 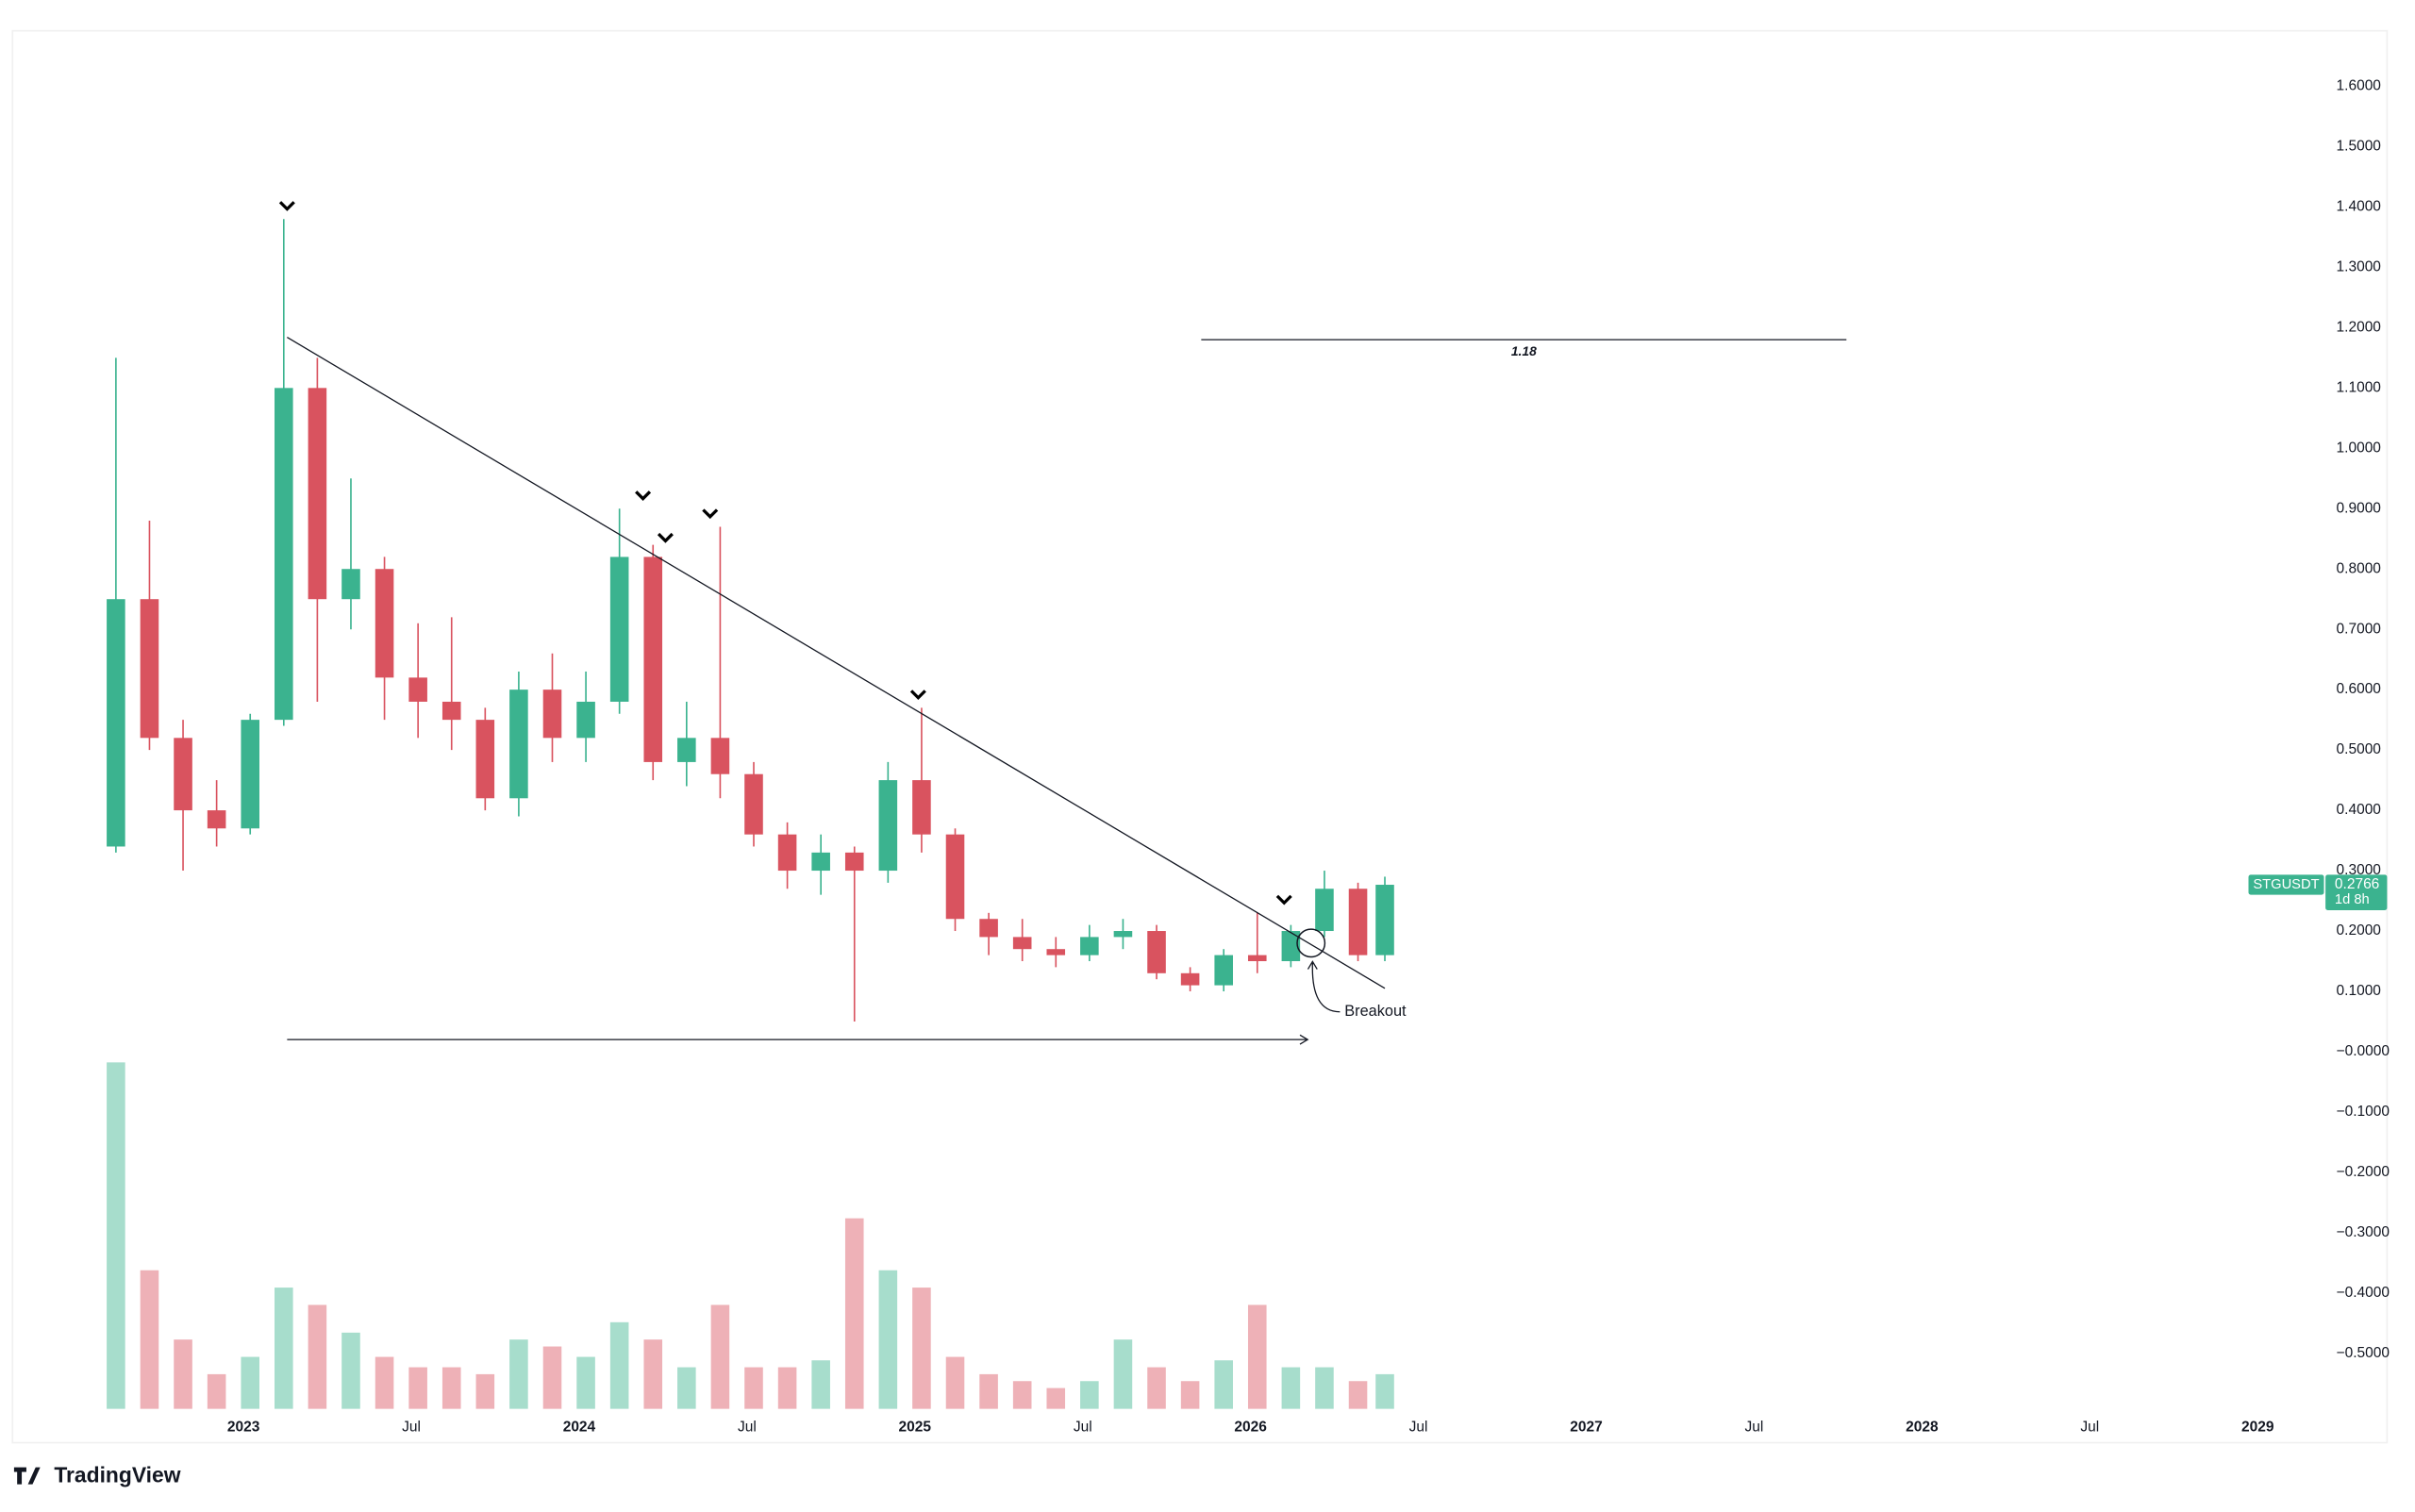 I want to click on arrow-head, so click(x=1304, y=1039).